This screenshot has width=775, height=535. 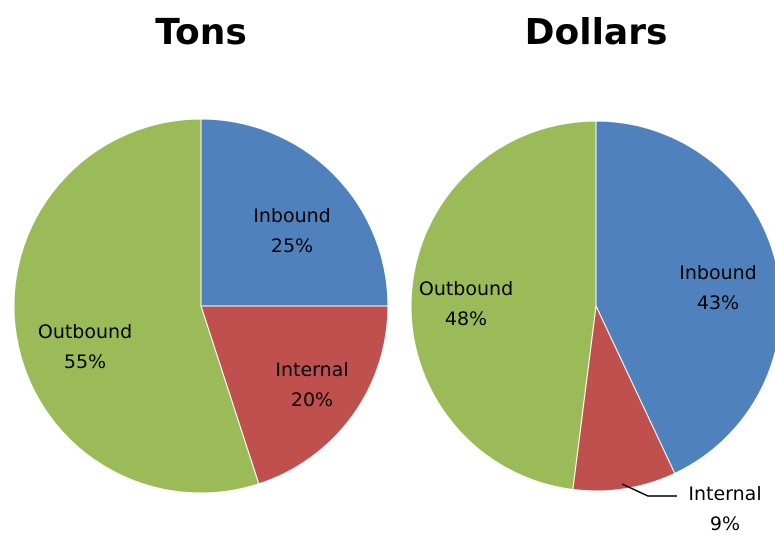 What do you see at coordinates (596, 32) in the screenshot?
I see `chart-title-dollars: Dollars` at bounding box center [596, 32].